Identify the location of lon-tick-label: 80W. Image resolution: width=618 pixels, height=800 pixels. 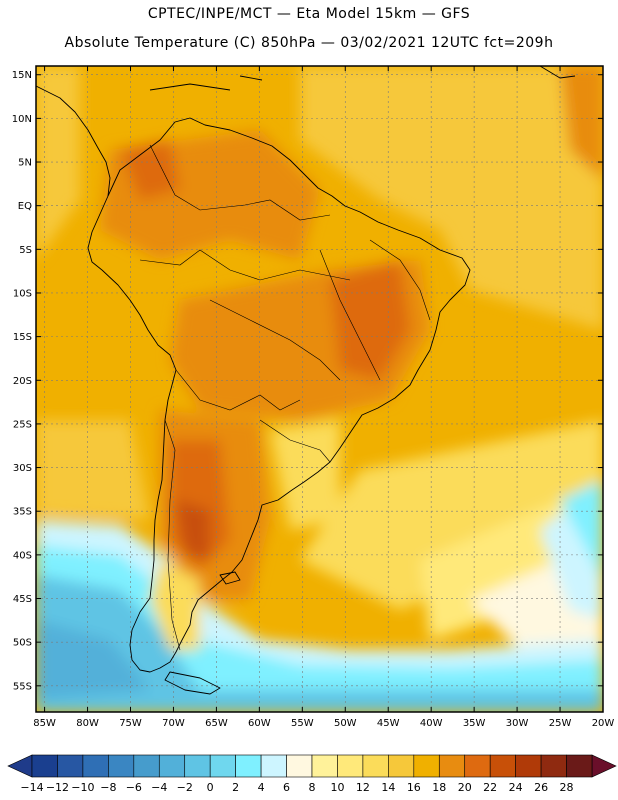
(87, 723).